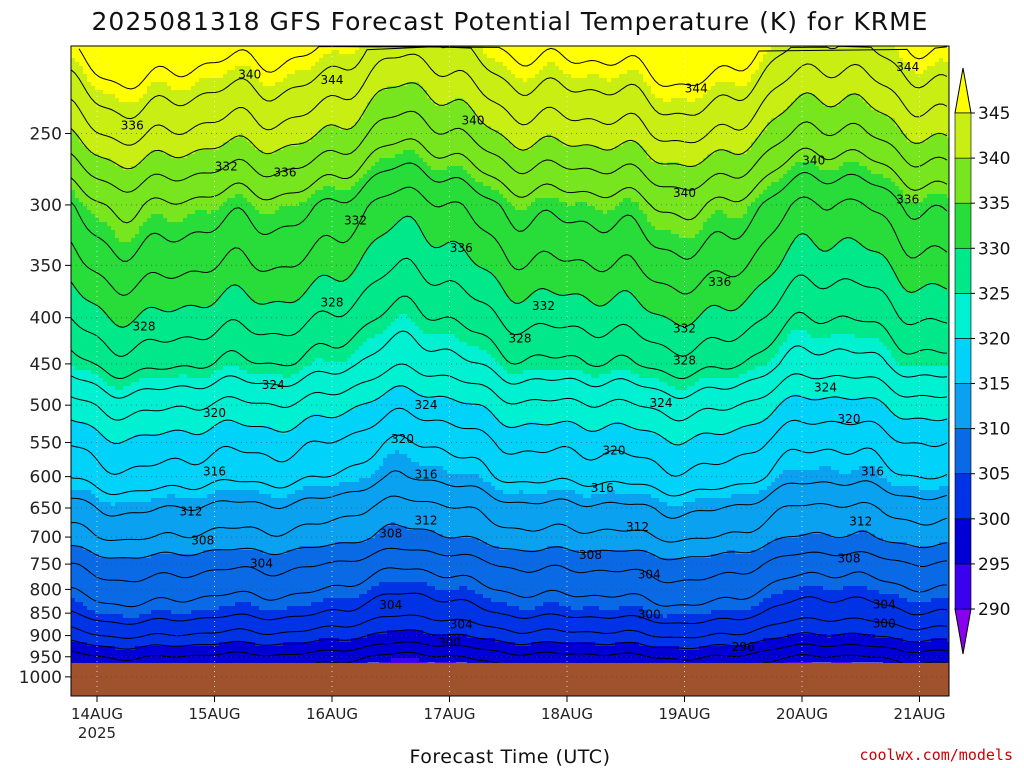 Image resolution: width=1024 pixels, height=768 pixels. I want to click on contour-label: 304, so click(884, 604).